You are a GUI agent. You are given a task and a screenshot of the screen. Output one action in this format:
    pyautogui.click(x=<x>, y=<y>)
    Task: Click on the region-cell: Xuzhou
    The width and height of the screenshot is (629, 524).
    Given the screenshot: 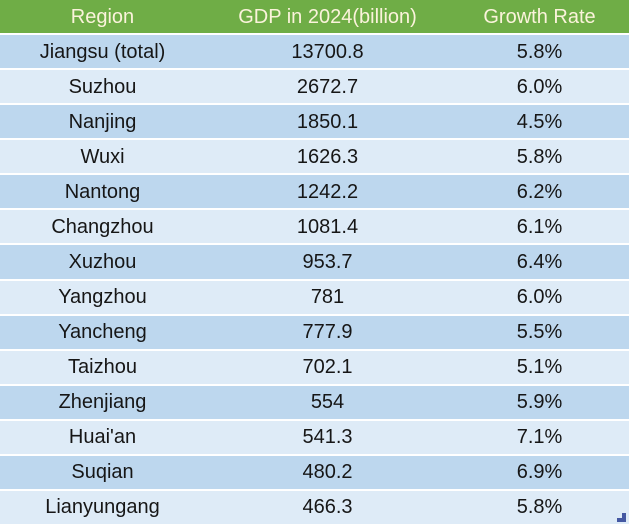 What is the action you would take?
    pyautogui.click(x=102, y=261)
    